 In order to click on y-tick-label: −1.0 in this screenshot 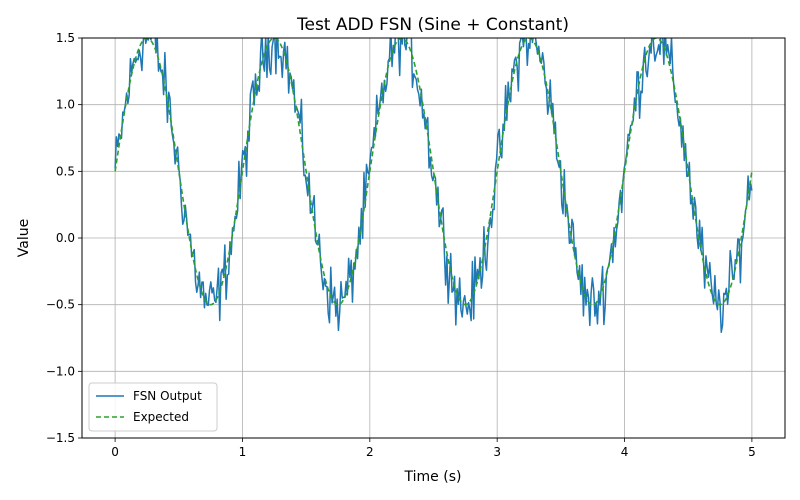, I will do `click(60, 371)`.